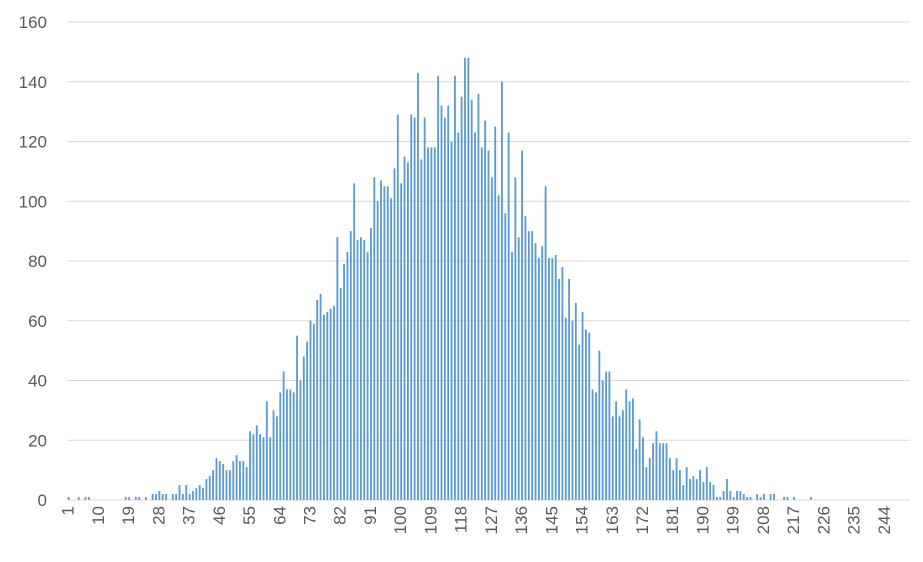  What do you see at coordinates (37, 261) in the screenshot?
I see `y-tick-label: 80` at bounding box center [37, 261].